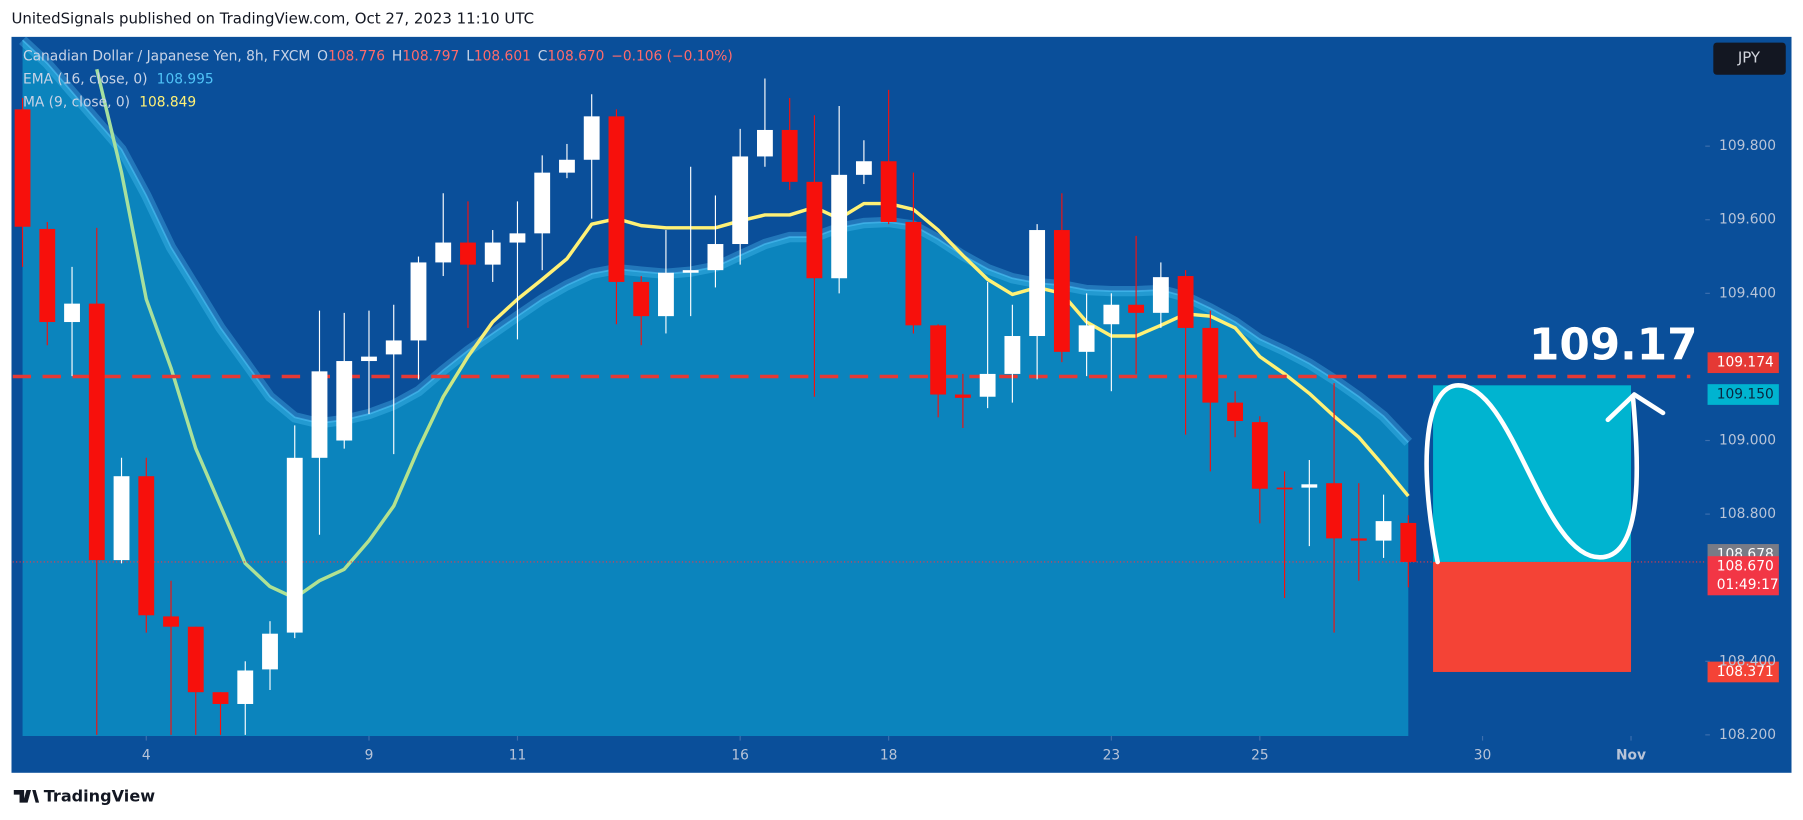  I want to click on legend-row: MA (9, close, 0) 108.849, so click(109, 102).